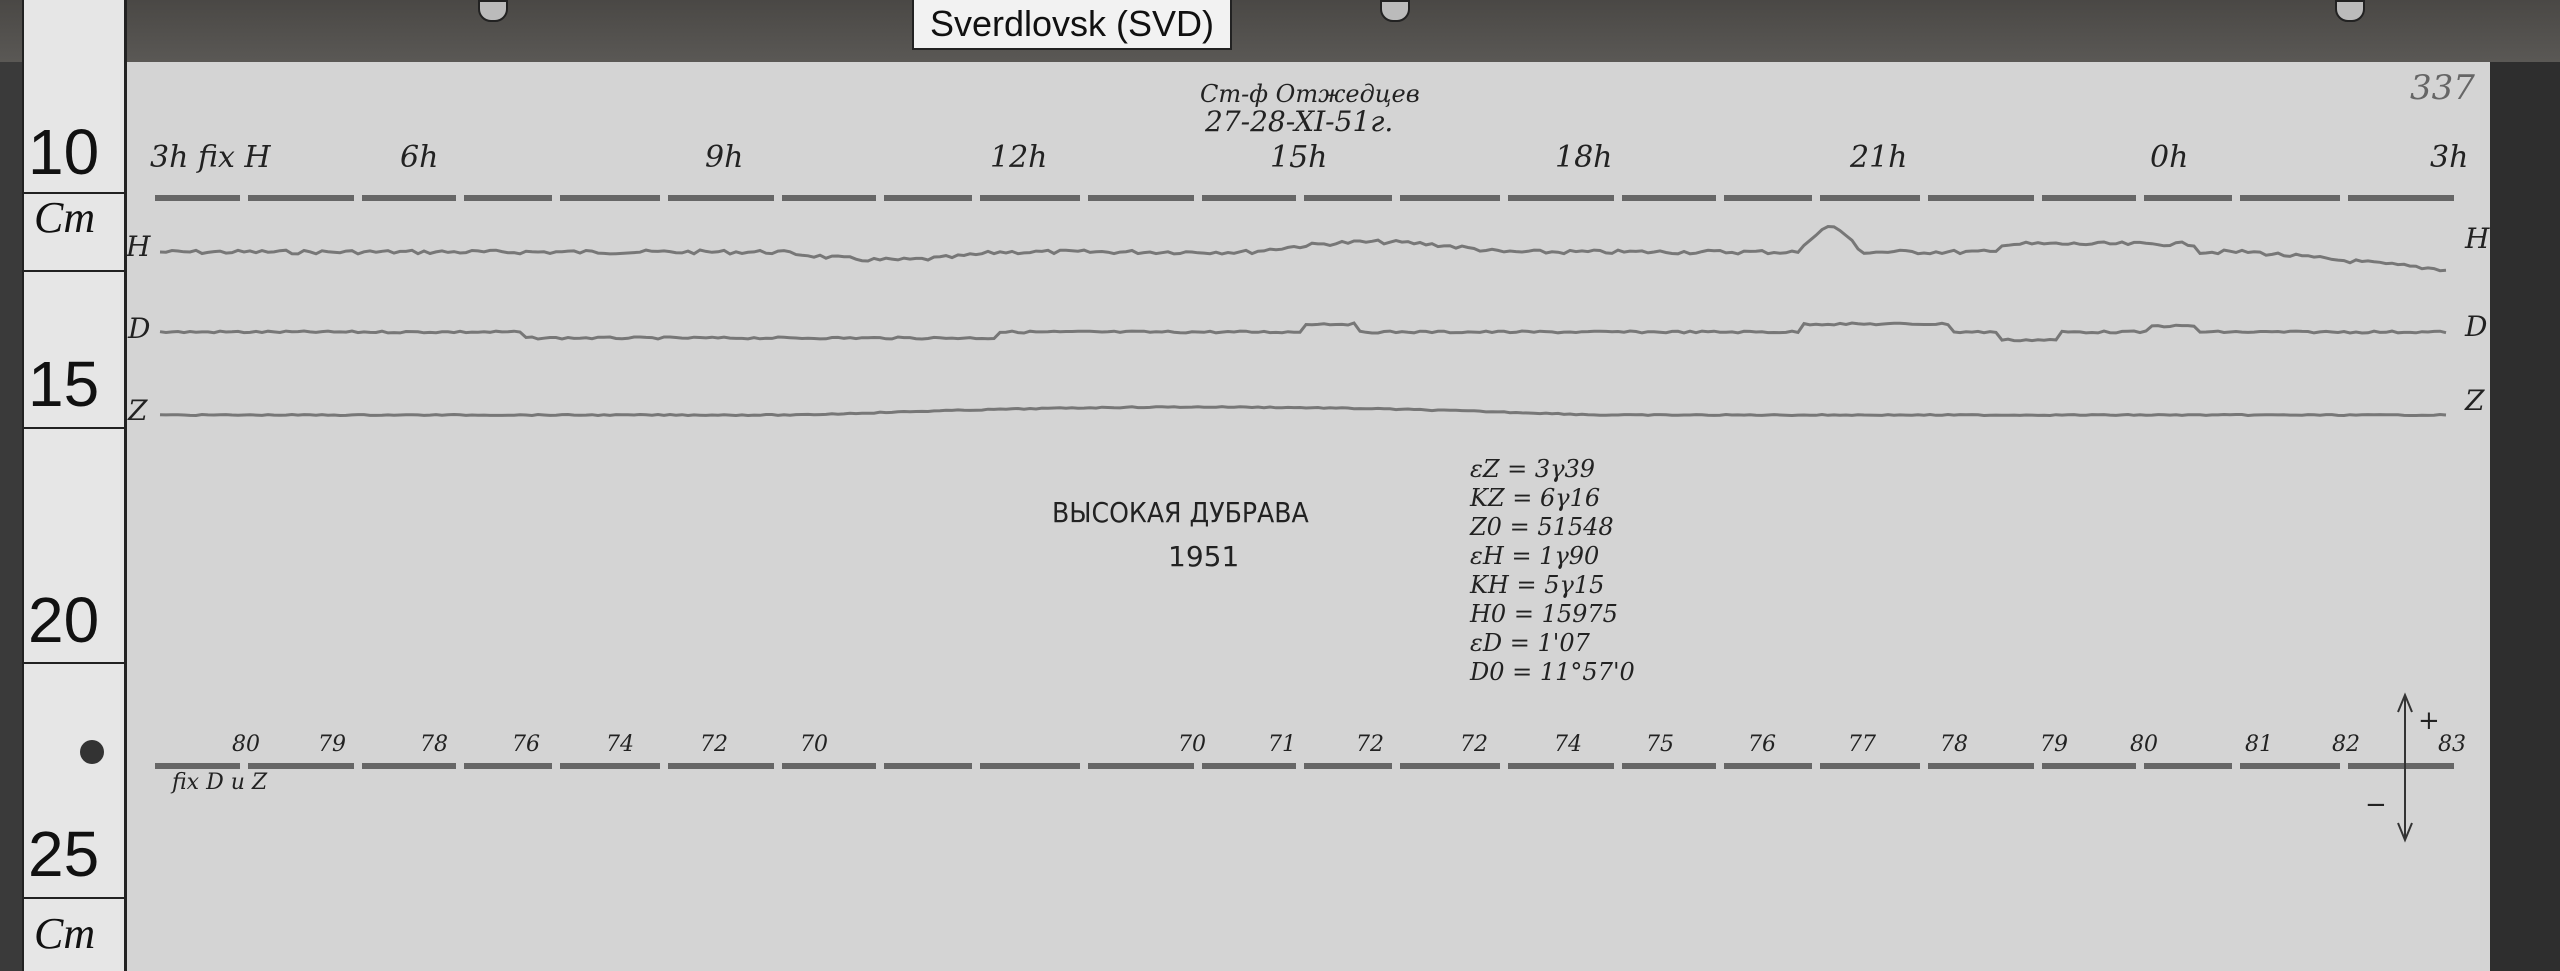 Image resolution: width=2560 pixels, height=971 pixels. What do you see at coordinates (92, 752) in the screenshot?
I see `pin-hole` at bounding box center [92, 752].